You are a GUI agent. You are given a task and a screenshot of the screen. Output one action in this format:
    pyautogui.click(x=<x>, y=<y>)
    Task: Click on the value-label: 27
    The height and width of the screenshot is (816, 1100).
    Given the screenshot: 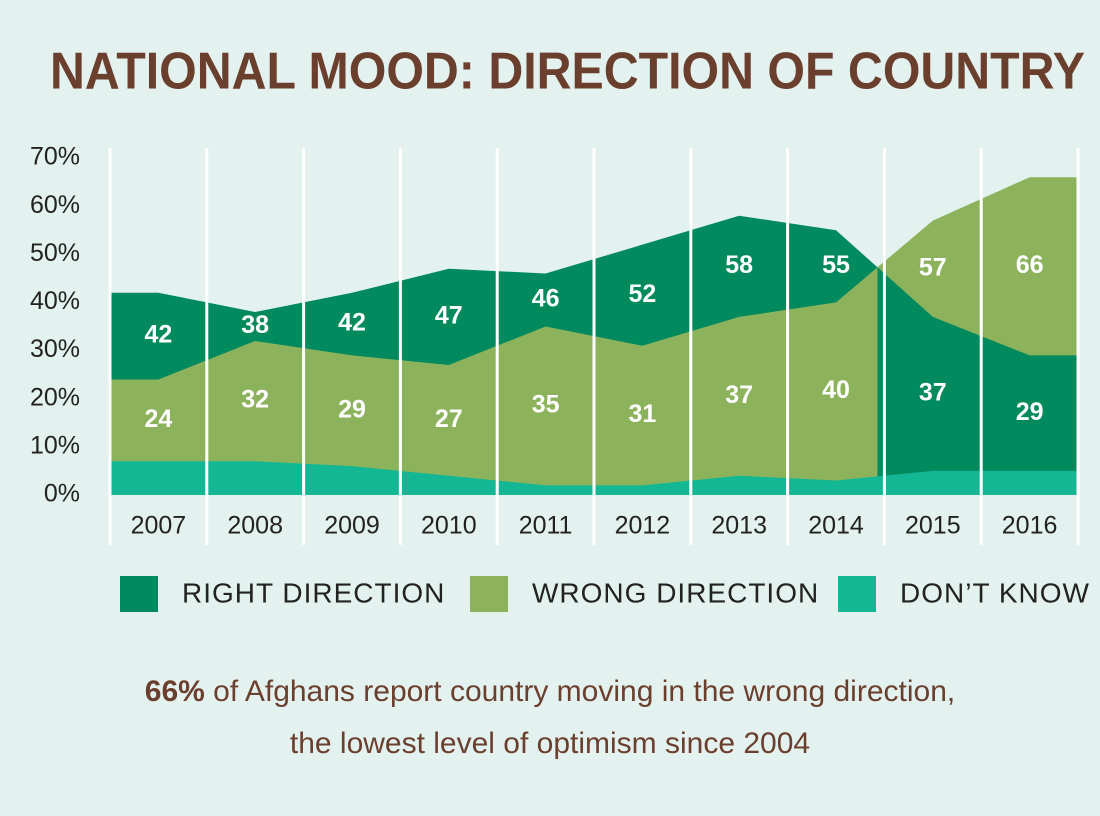 What is the action you would take?
    pyautogui.click(x=449, y=419)
    